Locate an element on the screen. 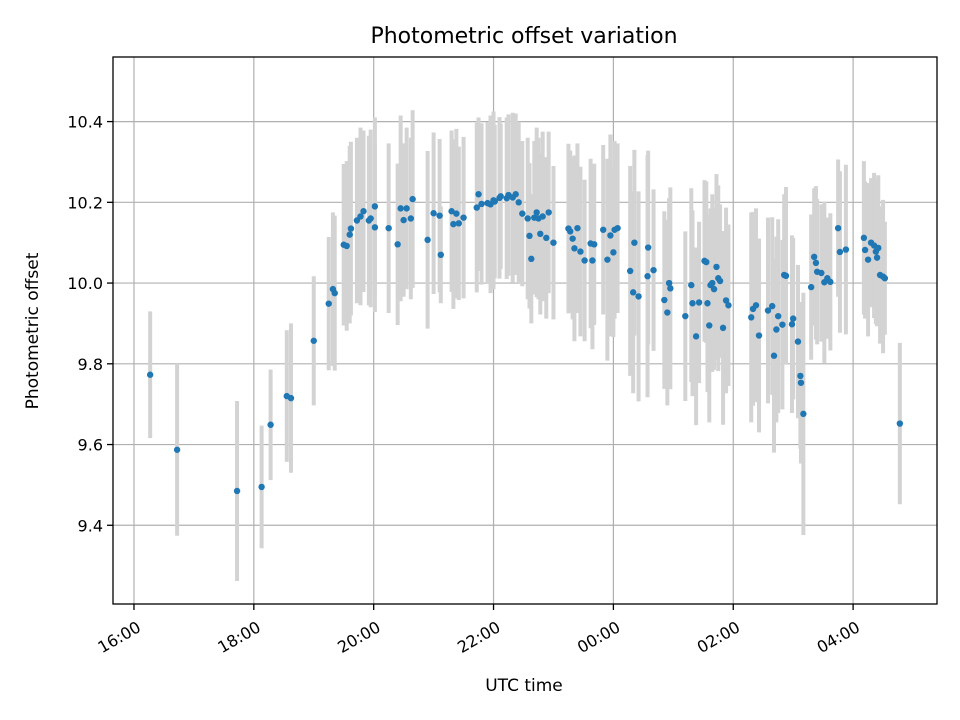  y-tick-label: 10.0 is located at coordinates (85, 283).